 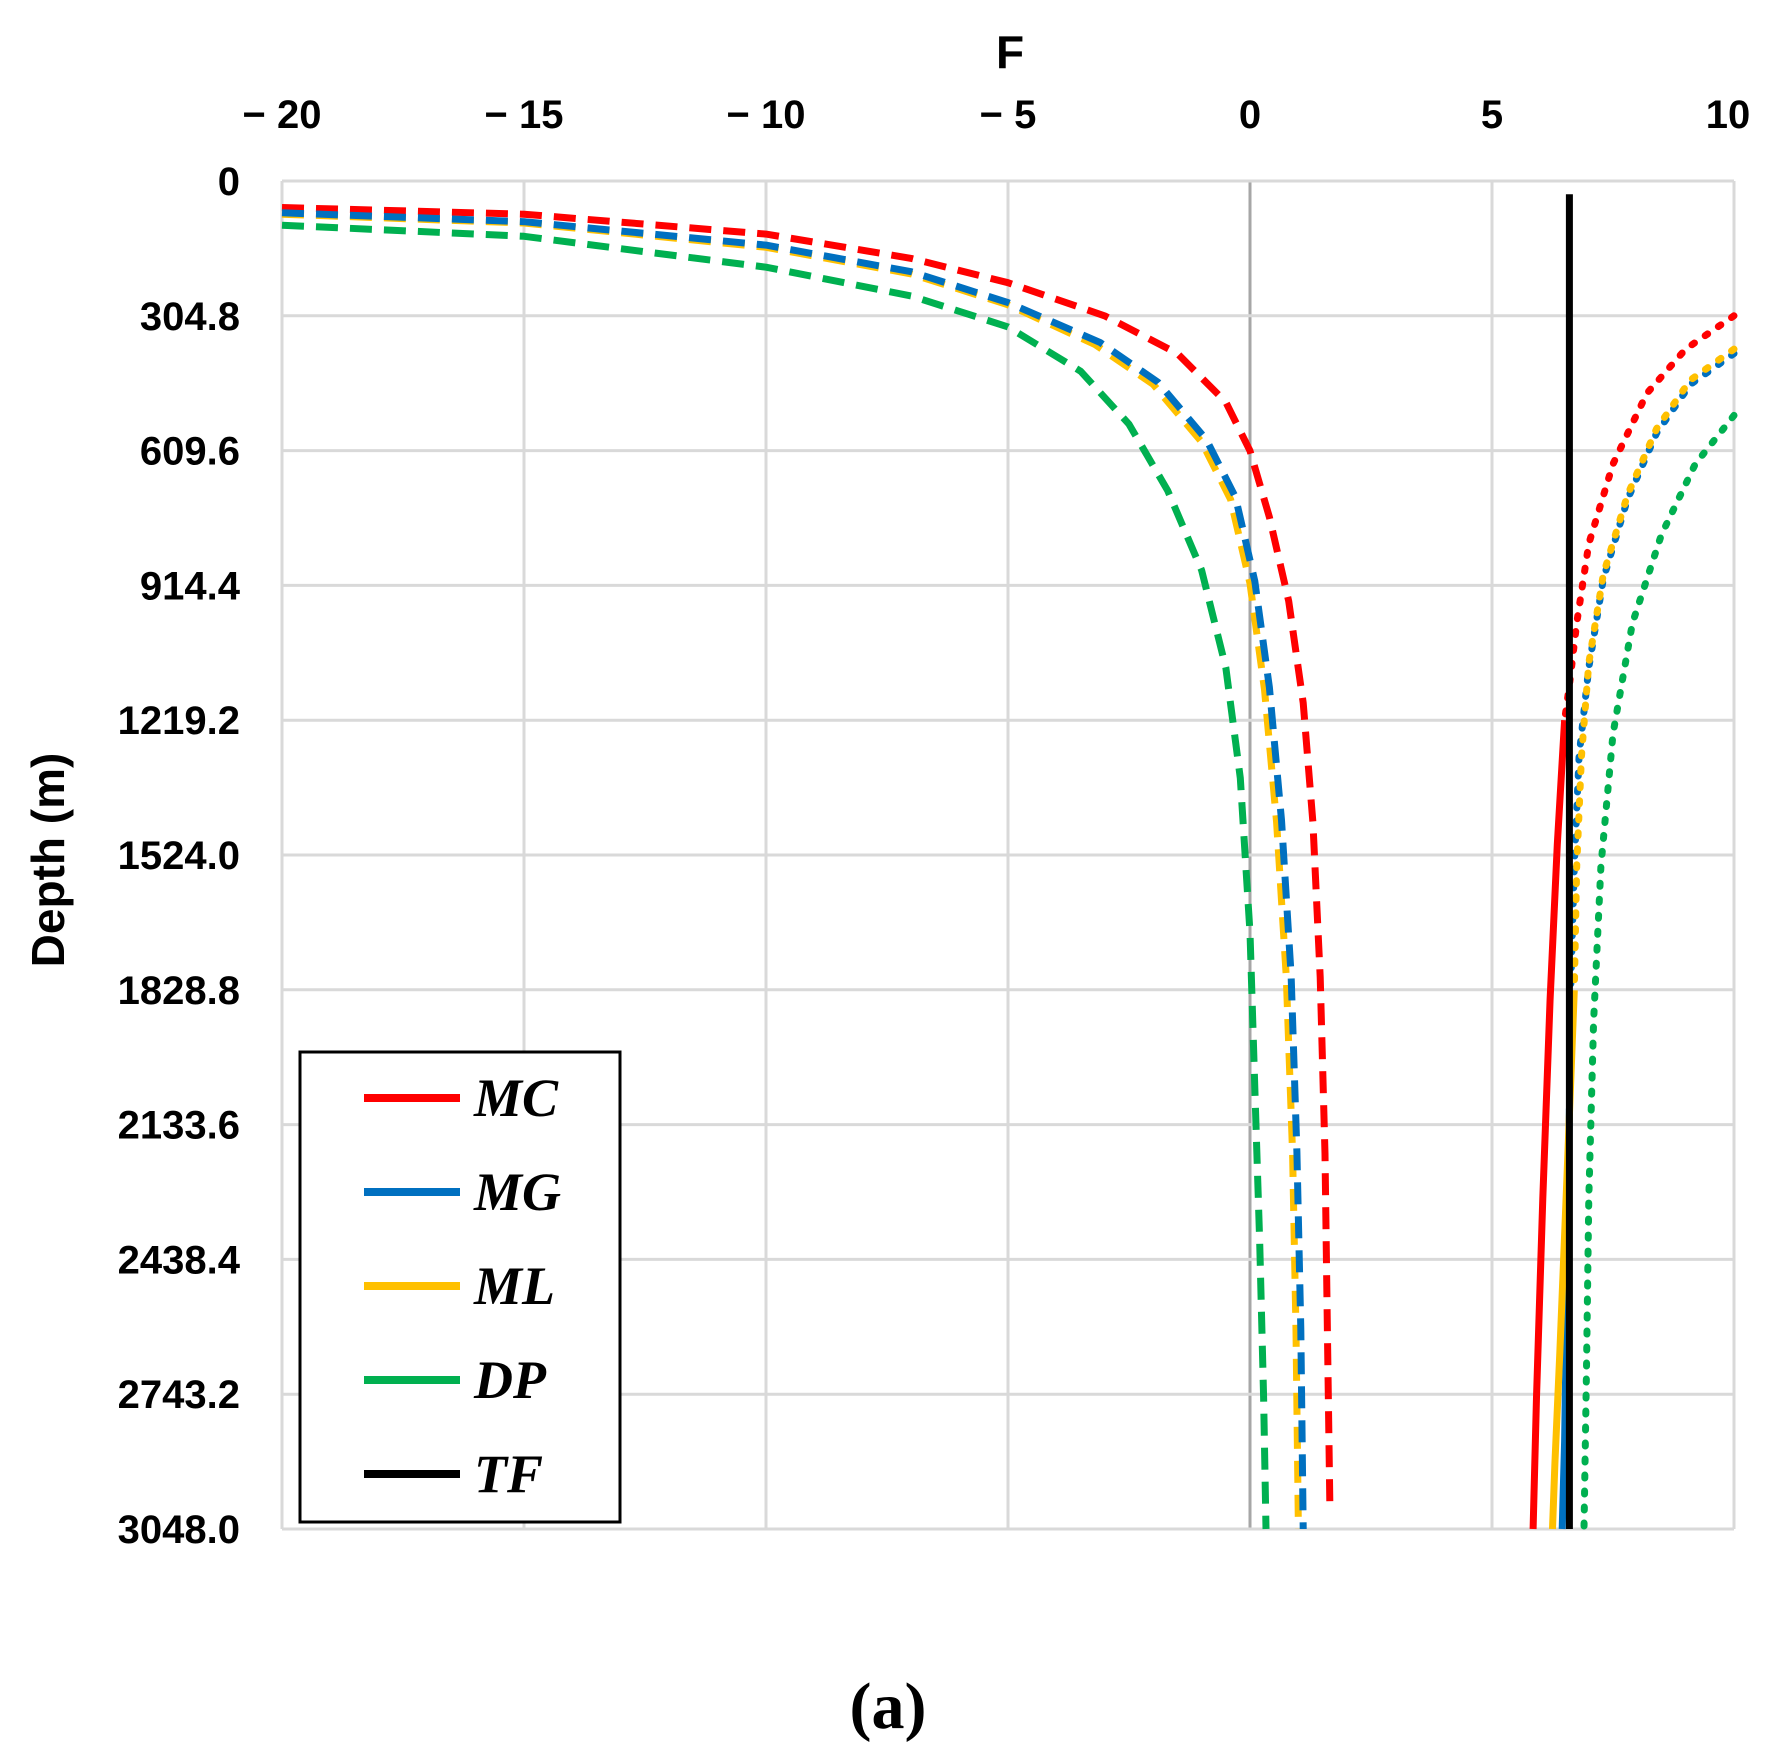 What do you see at coordinates (190, 452) in the screenshot?
I see `y-tick-label: 609.6` at bounding box center [190, 452].